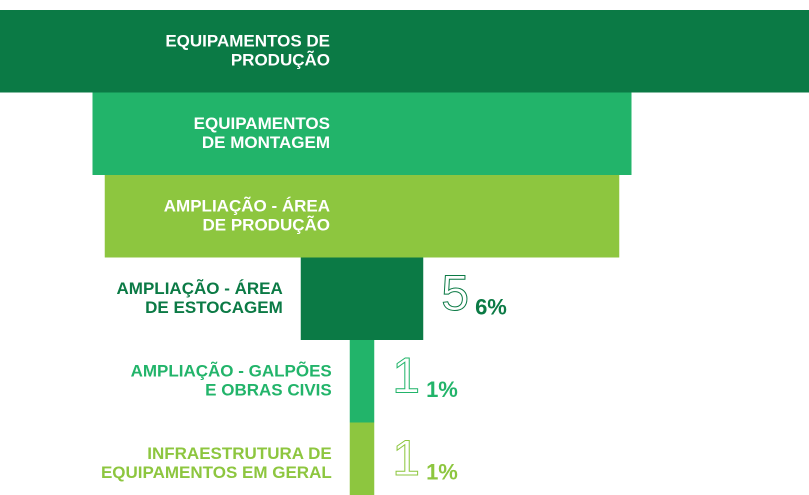 This screenshot has height=495, width=809. What do you see at coordinates (733, 142) in the screenshot?
I see `percent-label: 24%` at bounding box center [733, 142].